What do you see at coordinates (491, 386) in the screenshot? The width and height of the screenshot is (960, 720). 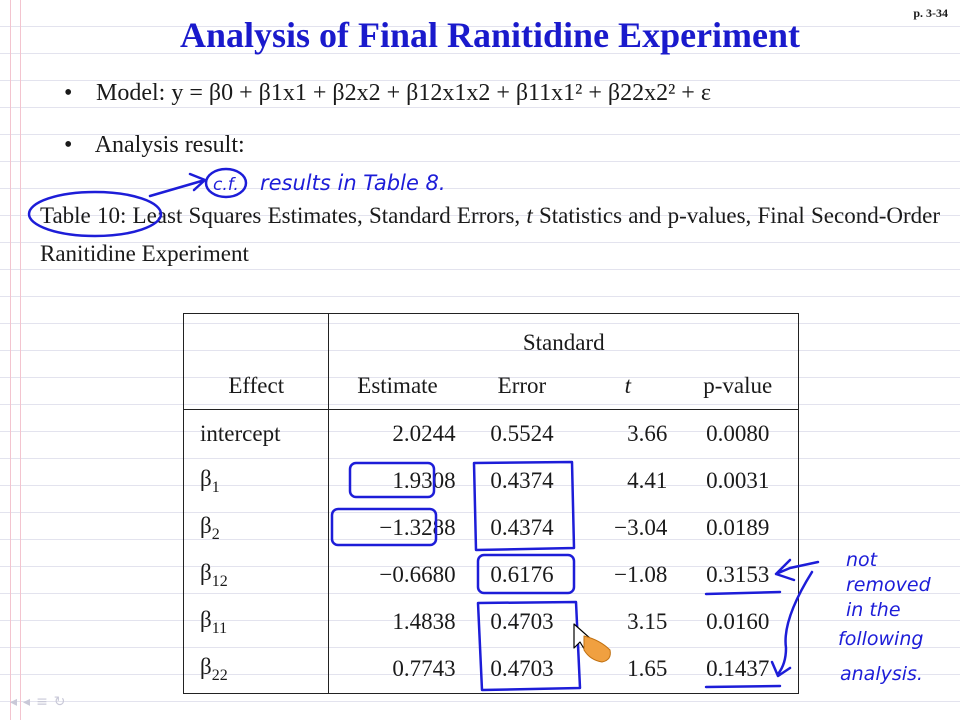 I see `table-header-row-2: Effect Estimate Error t p-value` at bounding box center [491, 386].